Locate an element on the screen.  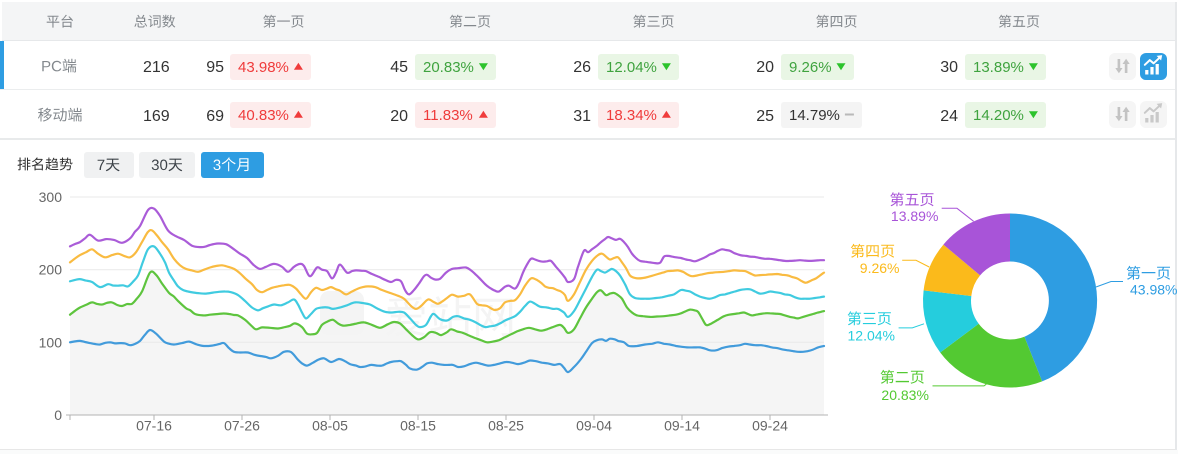
svg-text: 95 is located at coordinates (215, 67).